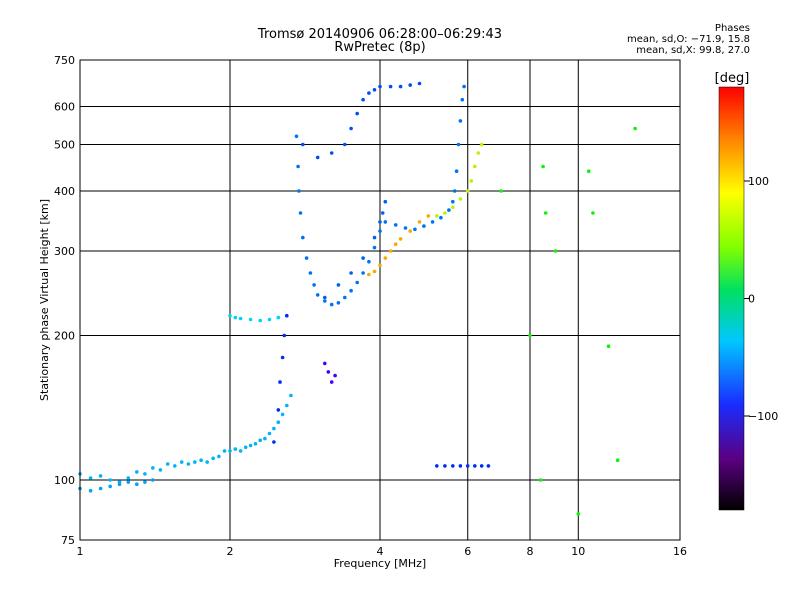 The width and height of the screenshot is (800, 600). What do you see at coordinates (732, 28) in the screenshot?
I see `stats-title: Phases` at bounding box center [732, 28].